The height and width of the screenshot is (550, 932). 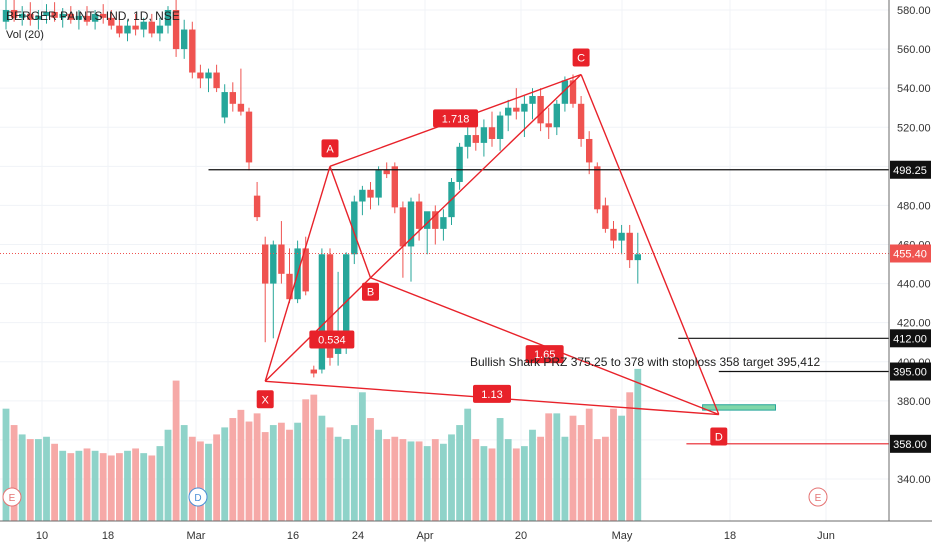 I want to click on price-tag-358.00-text: 358.00, so click(x=910, y=445).